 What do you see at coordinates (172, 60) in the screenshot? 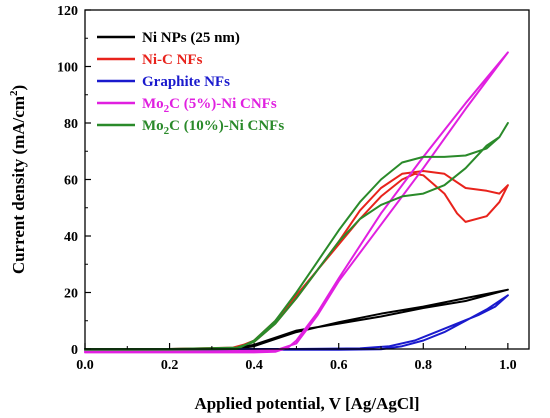
I see `legend-label: Ni-C NFs` at bounding box center [172, 60].